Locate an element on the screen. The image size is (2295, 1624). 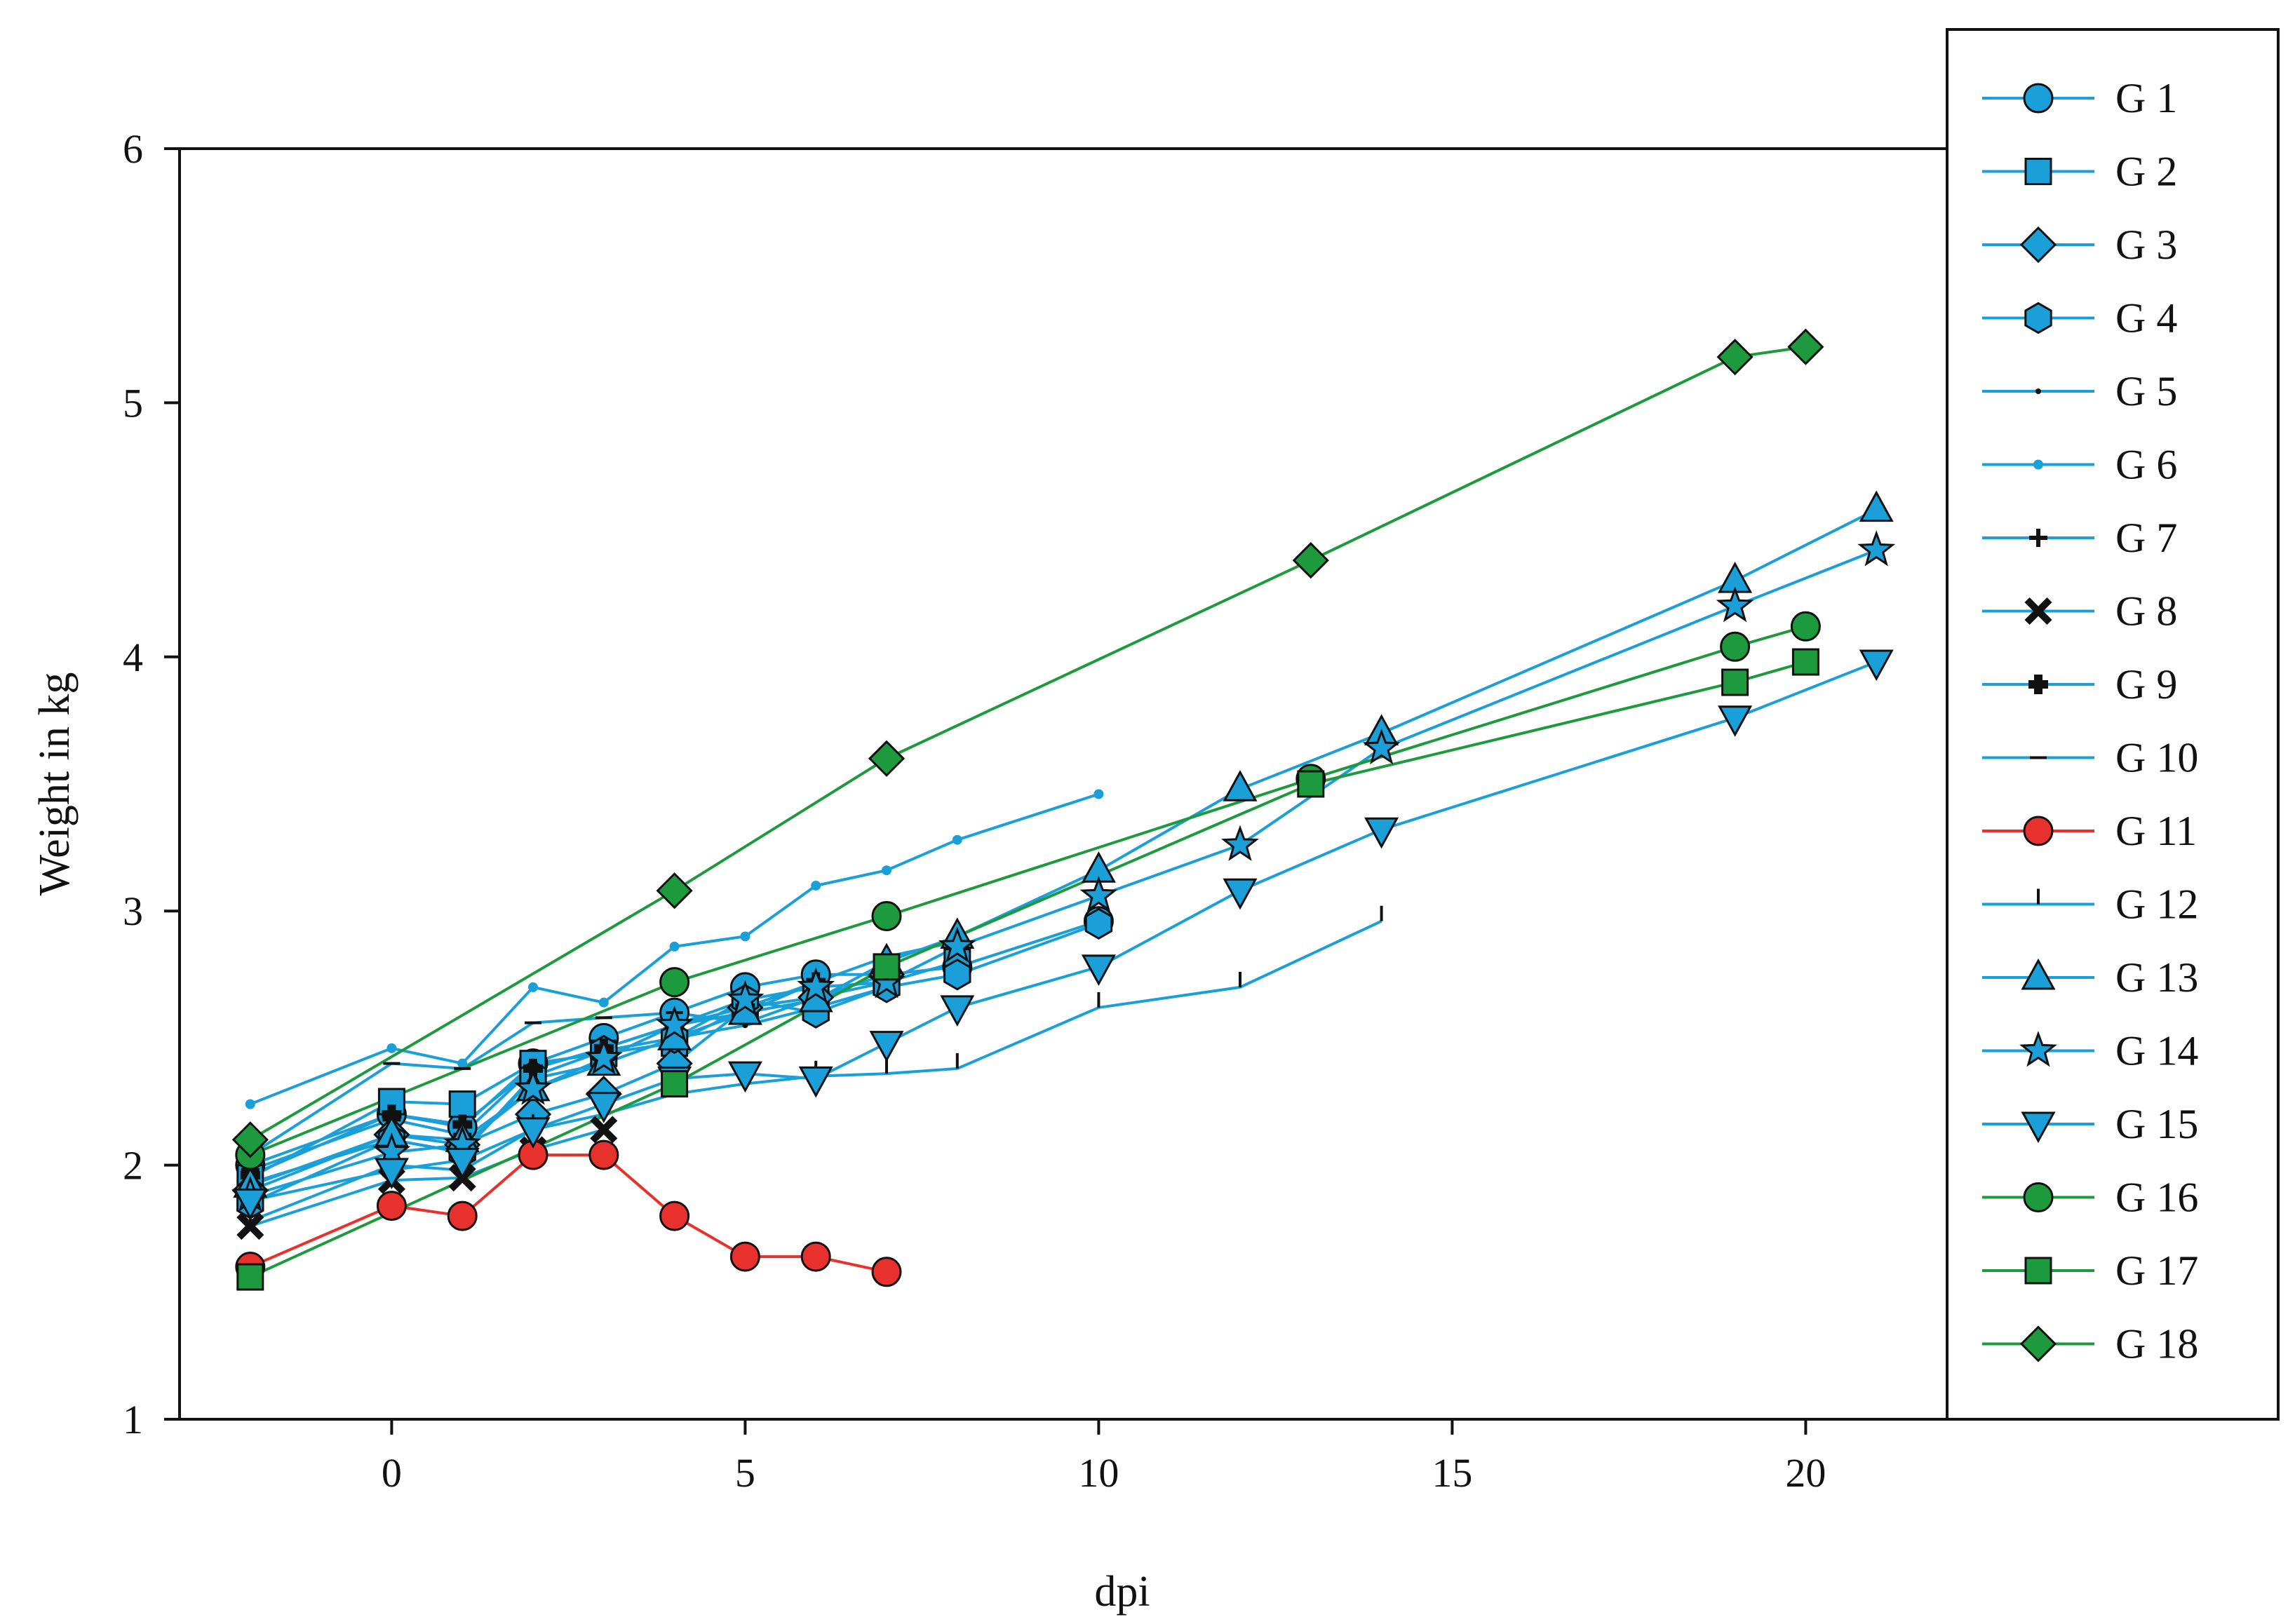
legend-label: G 3 is located at coordinates (2146, 245).